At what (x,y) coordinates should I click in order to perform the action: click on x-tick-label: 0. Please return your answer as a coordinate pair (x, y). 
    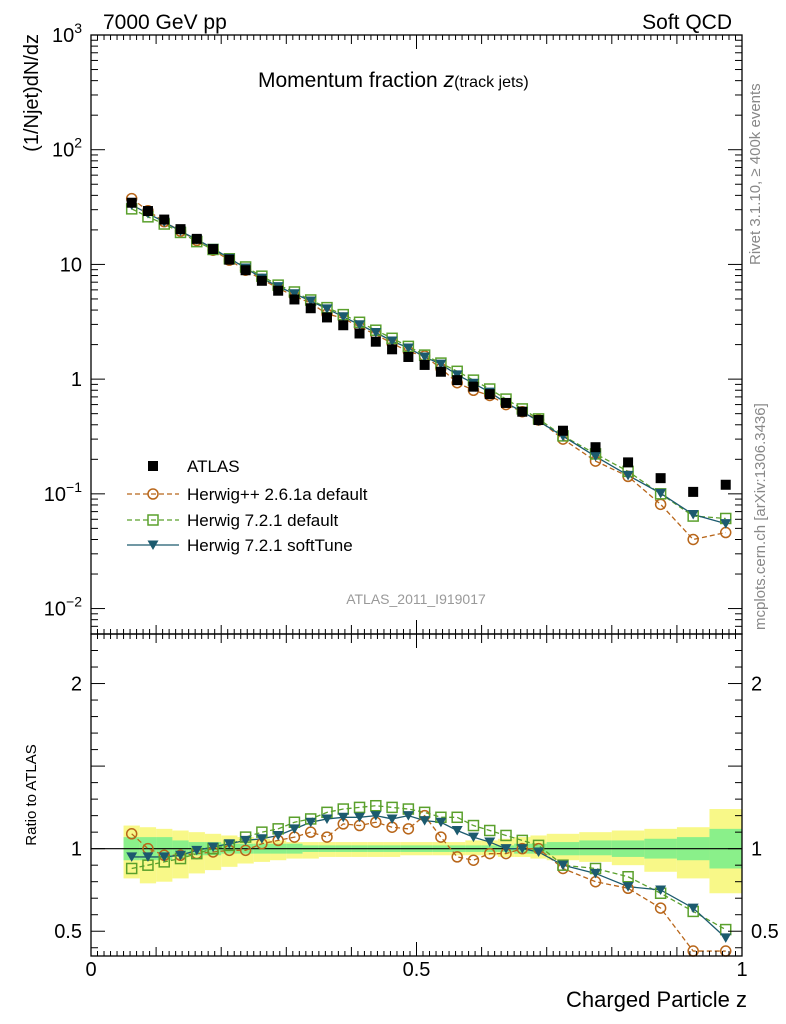
    Looking at the image, I should click on (90, 970).